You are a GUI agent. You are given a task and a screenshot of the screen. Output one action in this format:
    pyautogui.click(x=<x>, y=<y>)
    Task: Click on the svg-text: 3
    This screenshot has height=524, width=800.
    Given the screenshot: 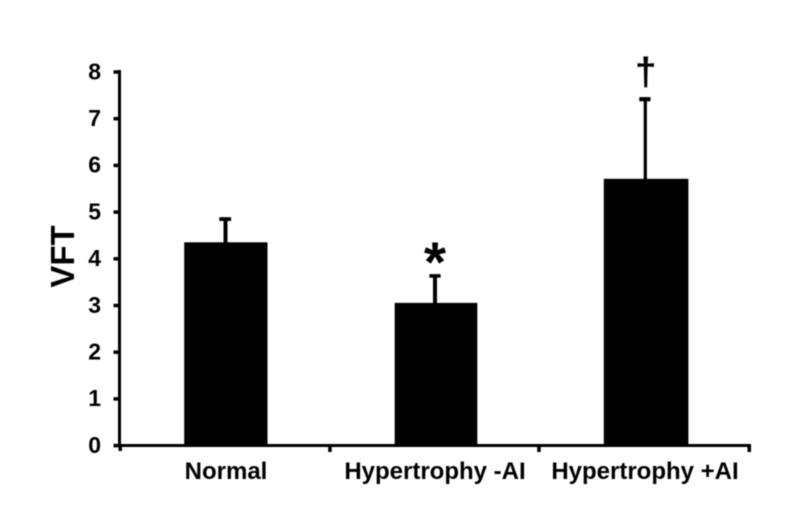 What is the action you would take?
    pyautogui.click(x=94, y=305)
    